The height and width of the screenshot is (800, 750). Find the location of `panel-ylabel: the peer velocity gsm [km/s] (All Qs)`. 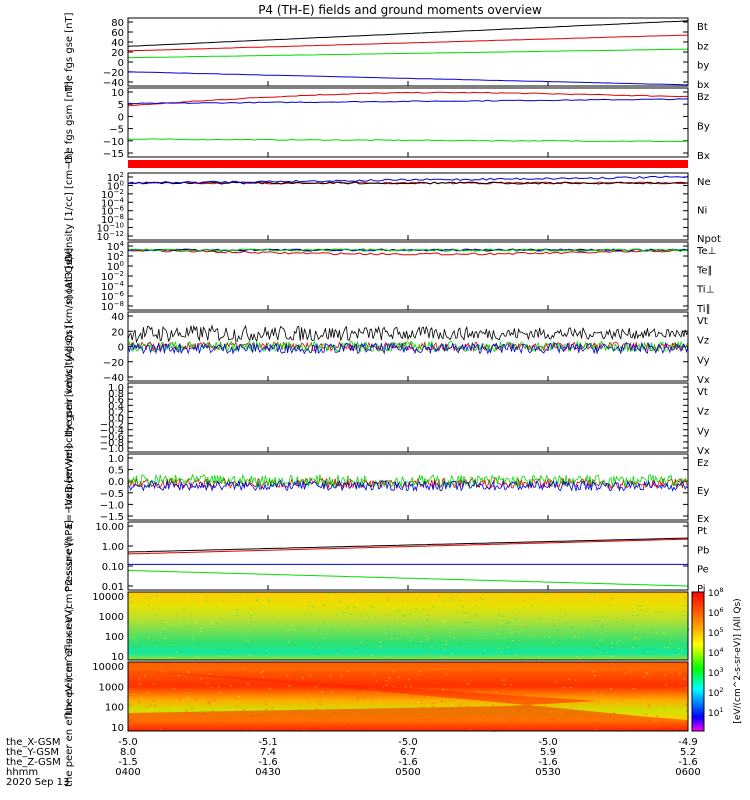

panel-ylabel: the peer velocity gsm [km/s] (All Qs) is located at coordinates (69, 417).